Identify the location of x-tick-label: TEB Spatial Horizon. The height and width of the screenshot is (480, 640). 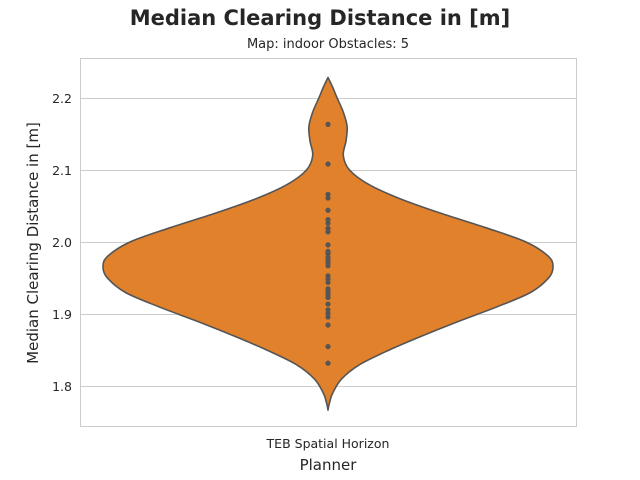
(328, 443).